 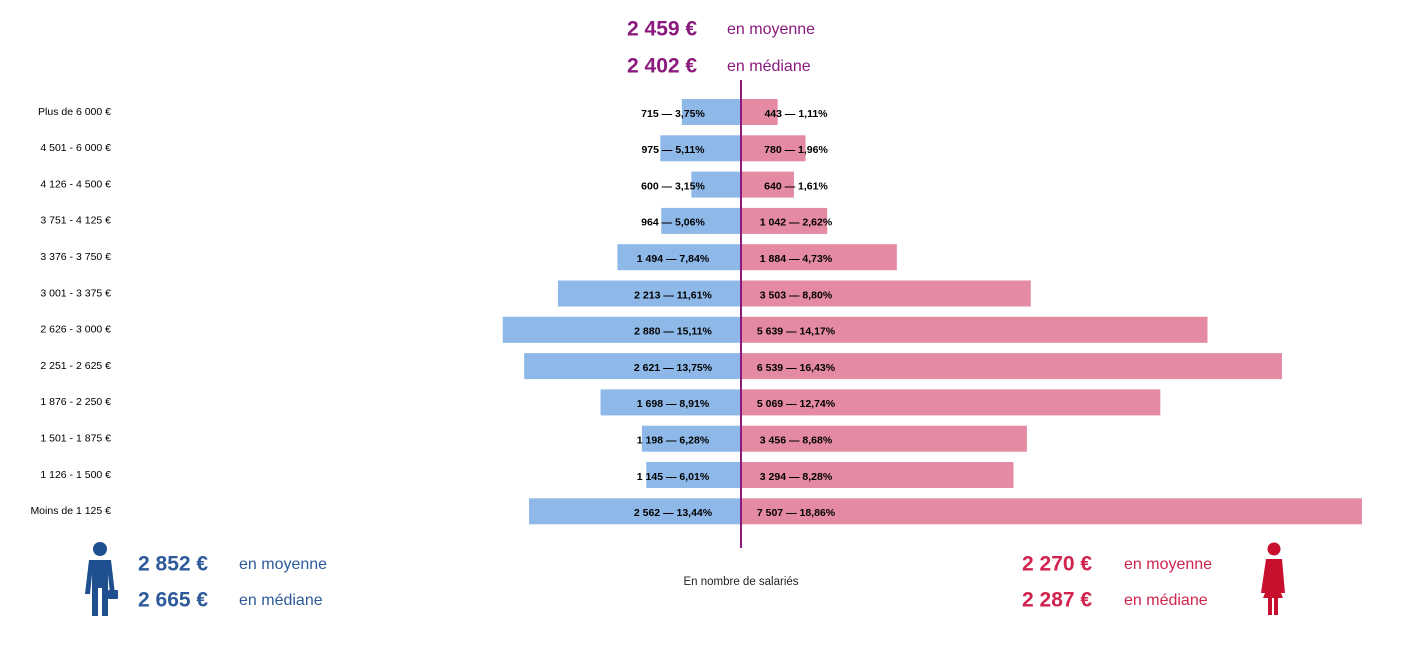 I want to click on category-label: Moins de 1 125 €, so click(x=70, y=511).